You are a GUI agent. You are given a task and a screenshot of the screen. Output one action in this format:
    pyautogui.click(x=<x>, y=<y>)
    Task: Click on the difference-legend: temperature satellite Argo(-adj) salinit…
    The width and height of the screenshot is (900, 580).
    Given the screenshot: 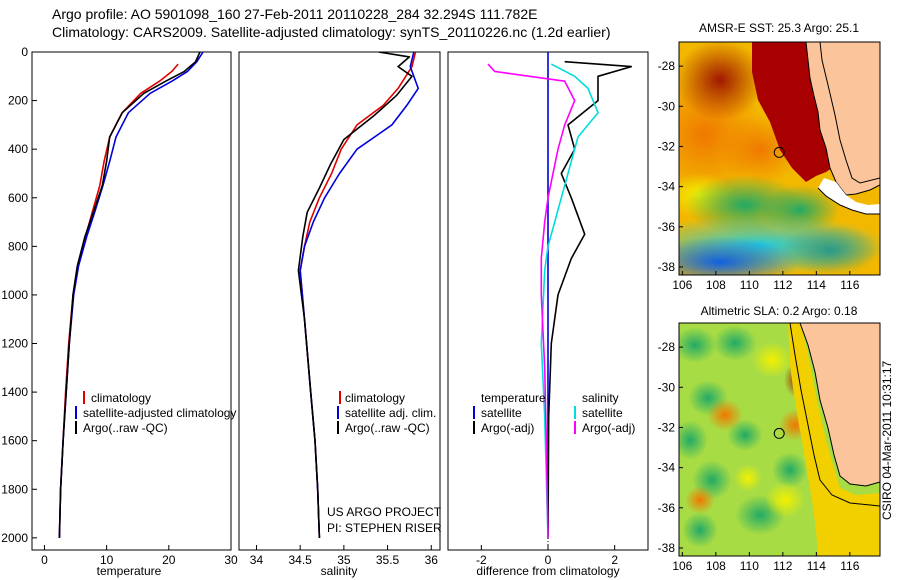 What is the action you would take?
    pyautogui.click(x=554, y=413)
    